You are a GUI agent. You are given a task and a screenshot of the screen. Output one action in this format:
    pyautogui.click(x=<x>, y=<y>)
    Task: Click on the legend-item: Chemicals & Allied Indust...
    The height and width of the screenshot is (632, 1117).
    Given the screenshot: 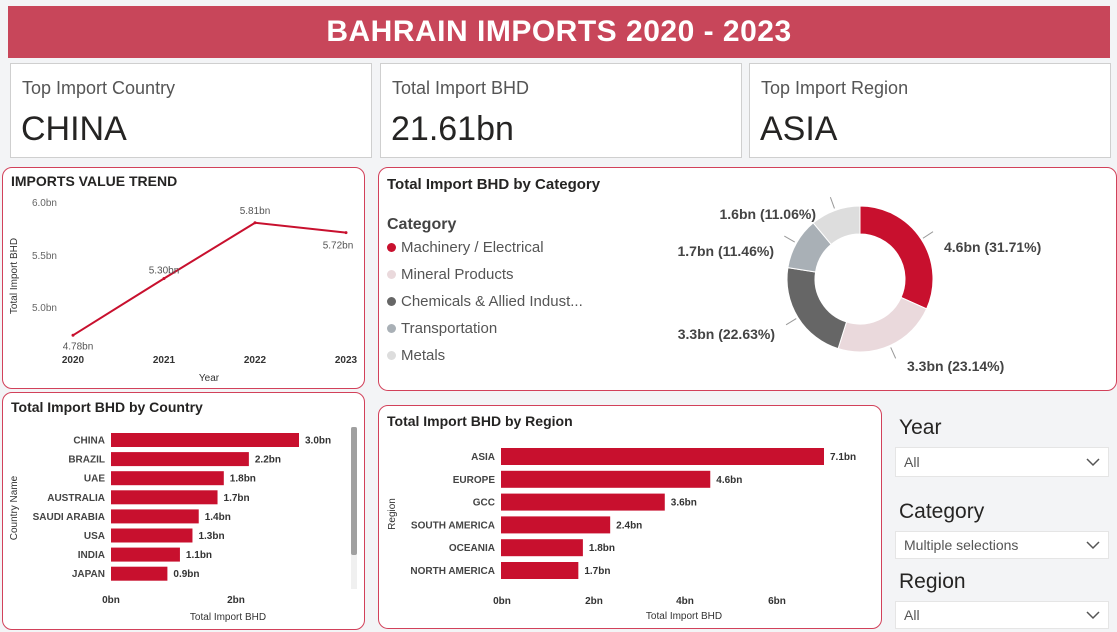 What is the action you would take?
    pyautogui.click(x=485, y=301)
    